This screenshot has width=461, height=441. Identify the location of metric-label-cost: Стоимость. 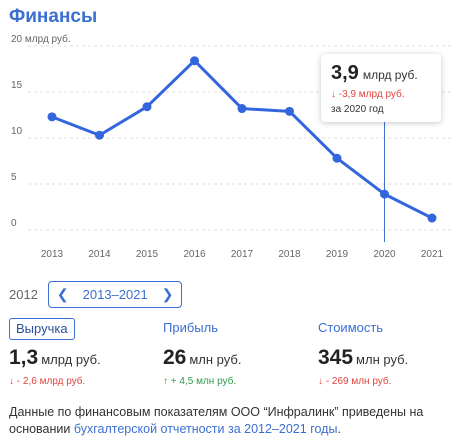
(351, 327).